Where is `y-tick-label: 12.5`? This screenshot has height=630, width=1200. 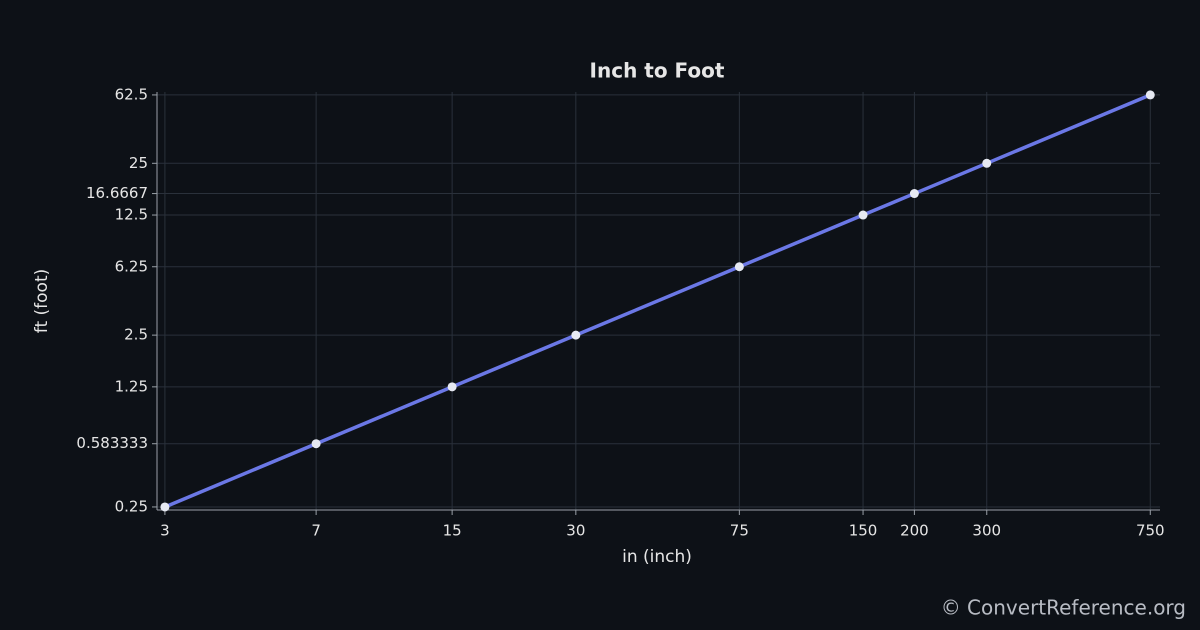
y-tick-label: 12.5 is located at coordinates (131, 215).